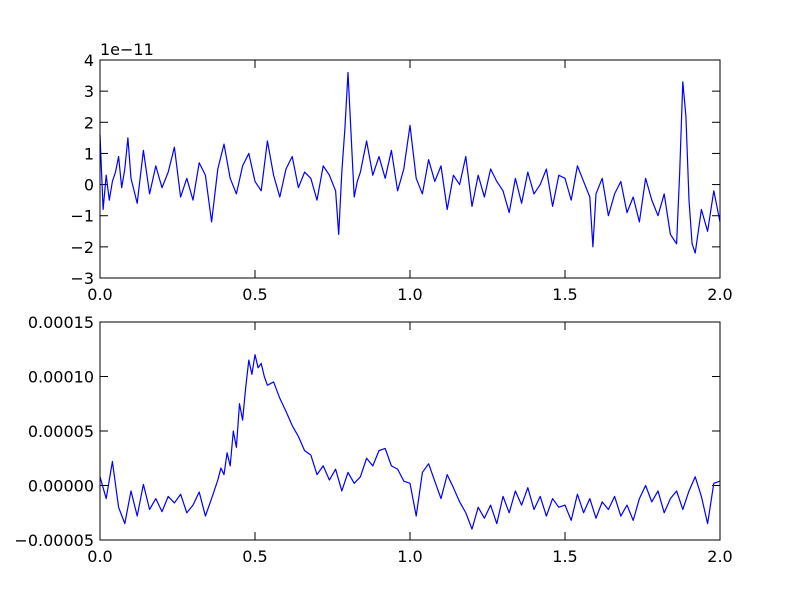  Describe the element at coordinates (89, 60) in the screenshot. I see `top-plot-y-tick-label: 4` at that location.